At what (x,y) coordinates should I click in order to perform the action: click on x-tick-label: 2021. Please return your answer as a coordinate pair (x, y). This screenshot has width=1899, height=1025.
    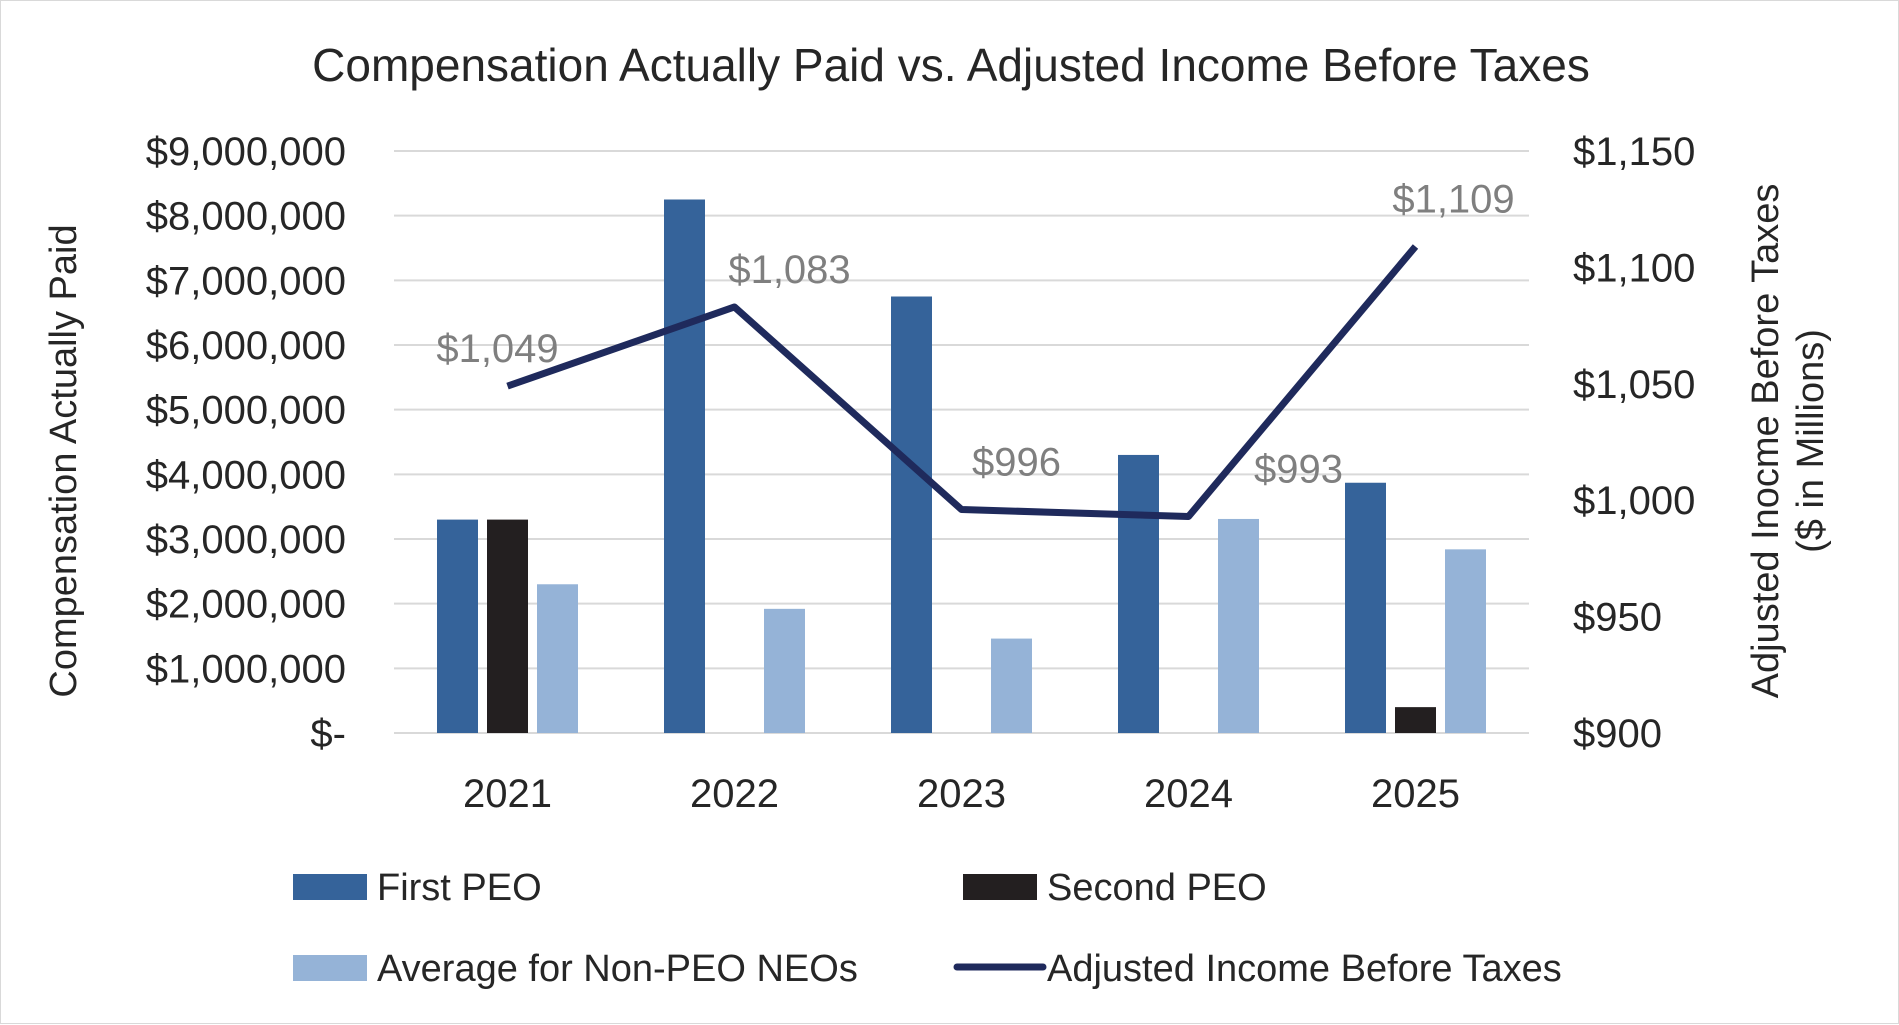
    Looking at the image, I should click on (507, 794).